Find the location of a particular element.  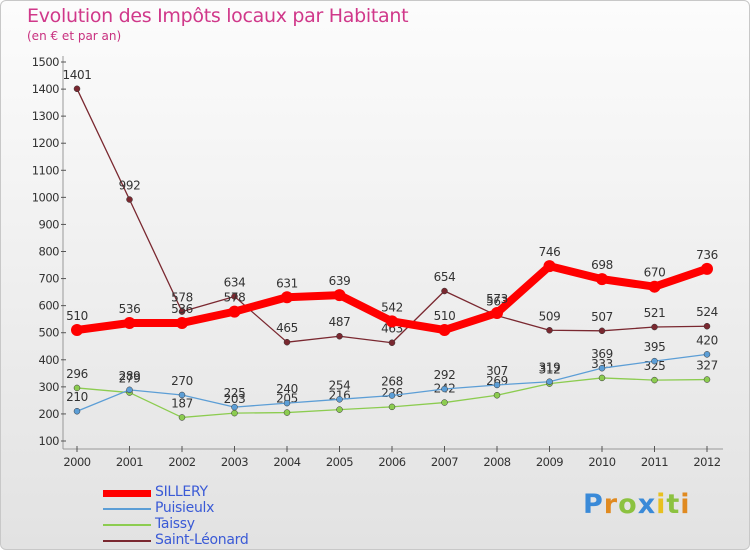

proxiti-logo: Proxiti is located at coordinates (637, 504).